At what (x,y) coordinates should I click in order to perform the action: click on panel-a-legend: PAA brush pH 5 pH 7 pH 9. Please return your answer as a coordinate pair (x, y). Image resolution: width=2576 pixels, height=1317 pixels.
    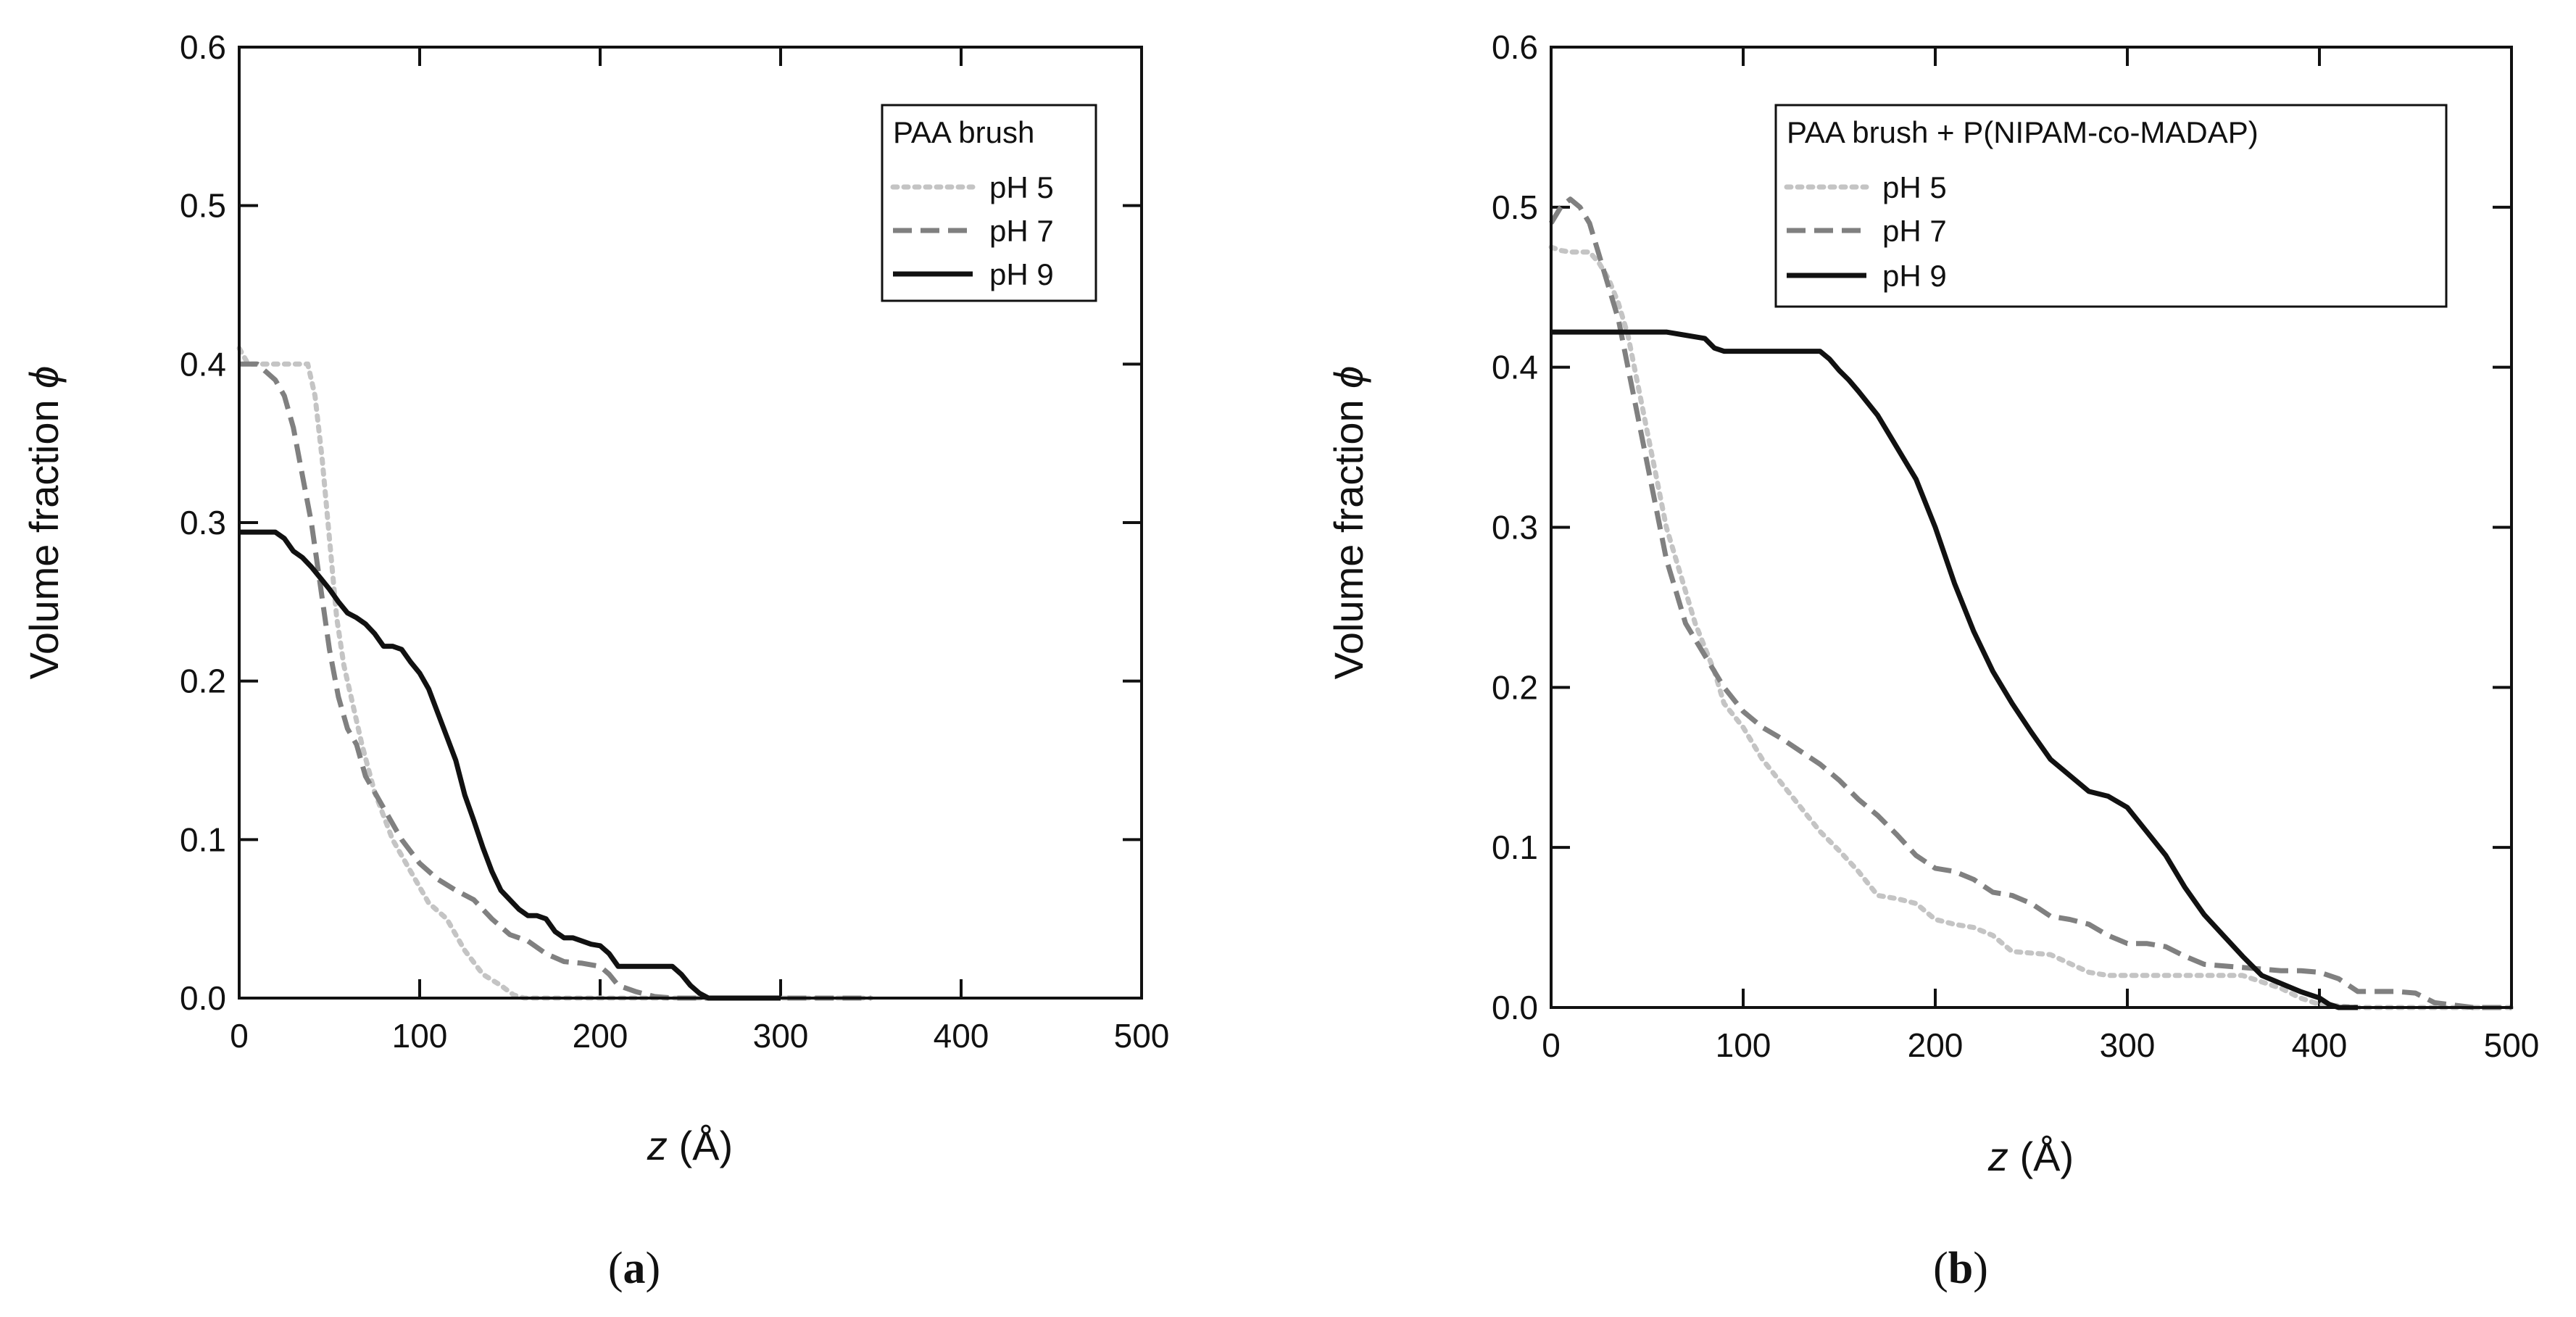
    Looking at the image, I should click on (989, 203).